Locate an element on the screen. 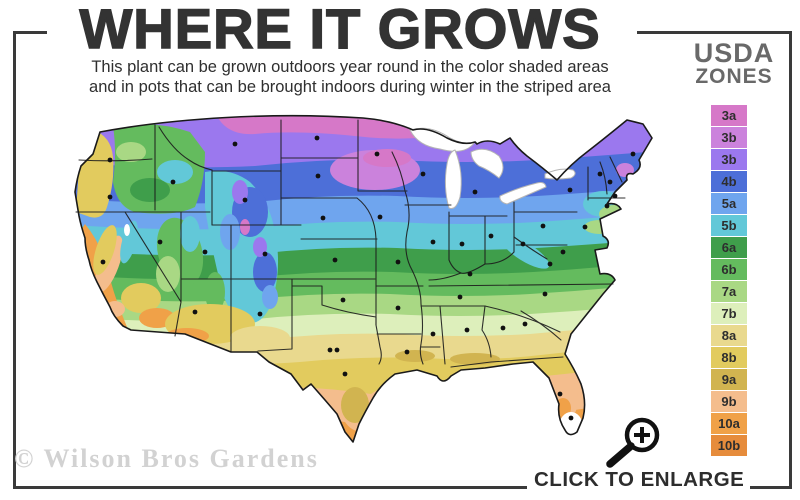 The image size is (800, 500). legend-heading-zones: ZONES is located at coordinates (734, 76).